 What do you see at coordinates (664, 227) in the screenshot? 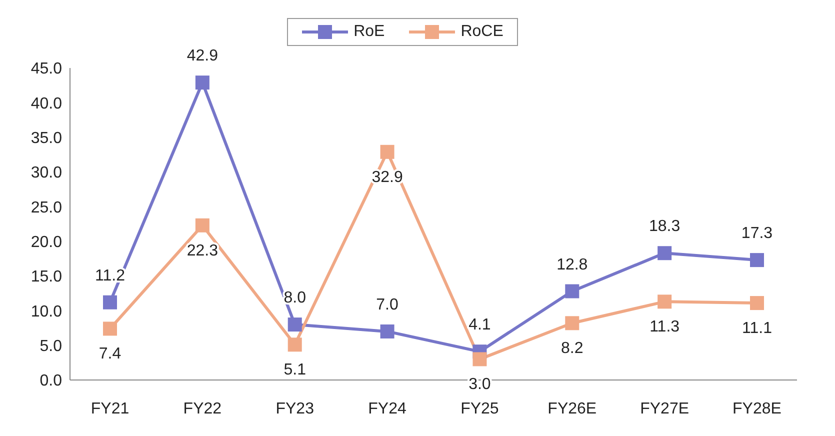
I see `data-label: 18.3` at bounding box center [664, 227].